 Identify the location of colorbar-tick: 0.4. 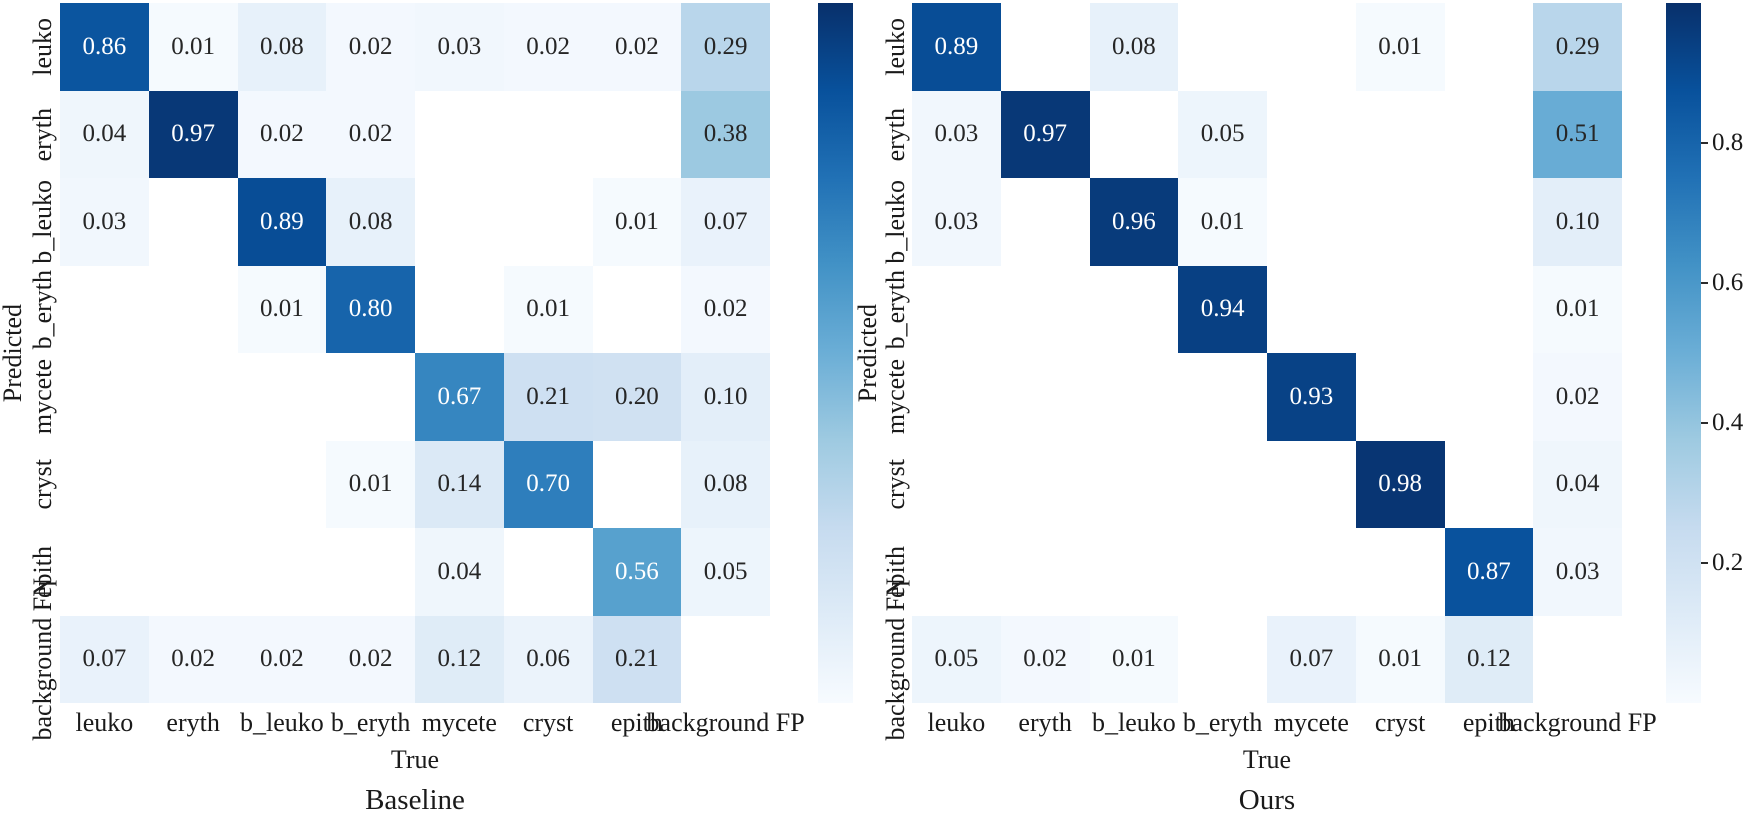
(1722, 423).